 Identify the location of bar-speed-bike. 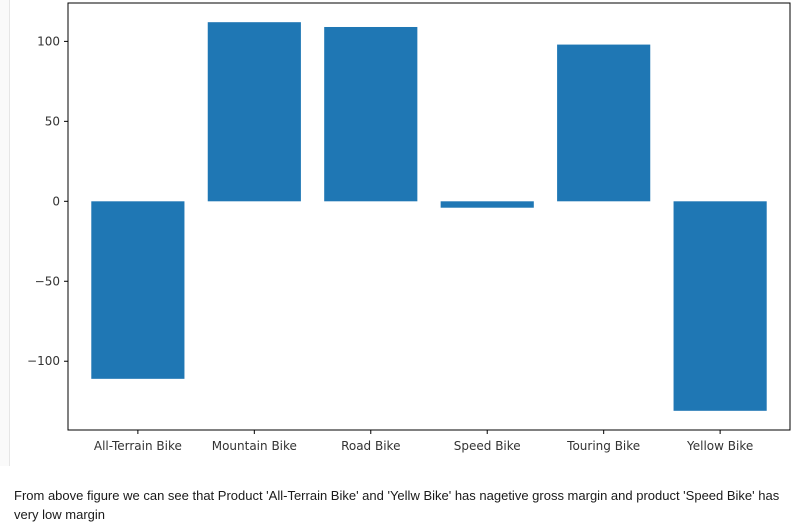
(487, 204).